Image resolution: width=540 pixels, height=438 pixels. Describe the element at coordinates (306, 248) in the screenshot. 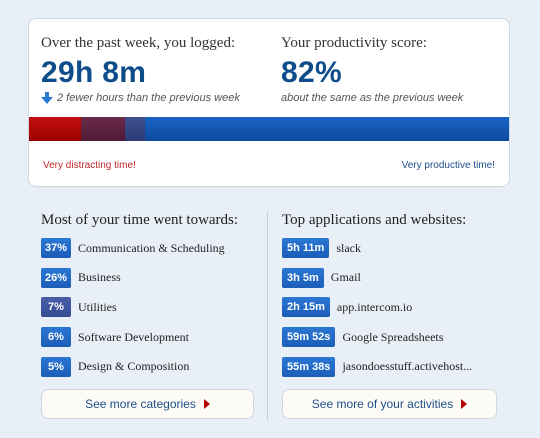

I see `application-time-badge: 5h 11m` at that location.